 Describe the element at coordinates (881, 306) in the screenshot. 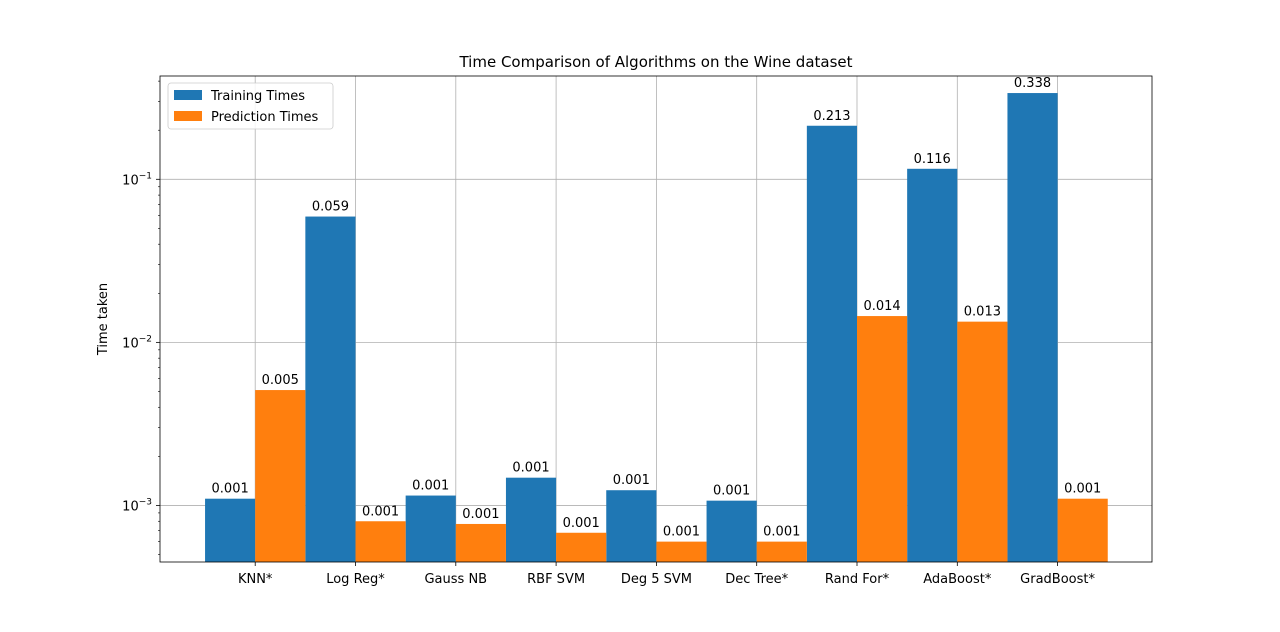

I see `data-label: 0.014` at that location.